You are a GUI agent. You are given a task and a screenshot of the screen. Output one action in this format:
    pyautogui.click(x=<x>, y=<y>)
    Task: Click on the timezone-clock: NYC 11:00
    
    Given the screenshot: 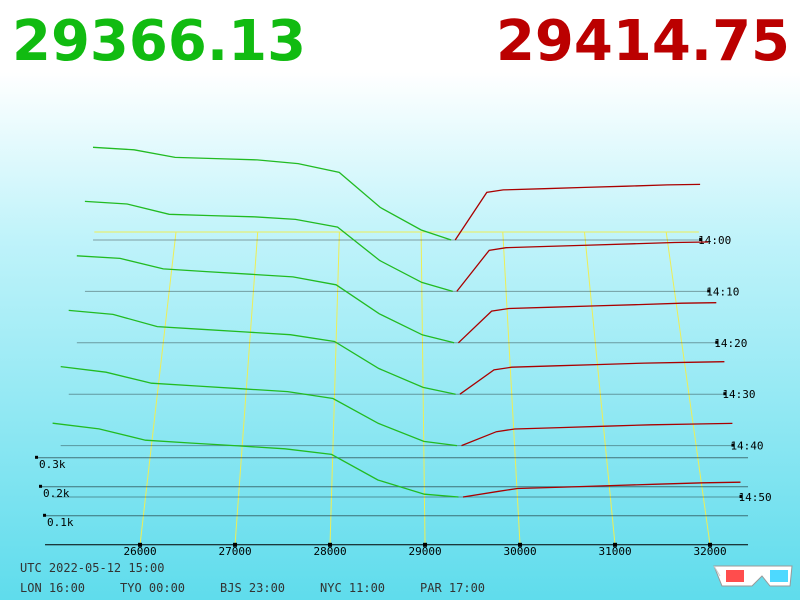 What is the action you would take?
    pyautogui.click(x=352, y=588)
    